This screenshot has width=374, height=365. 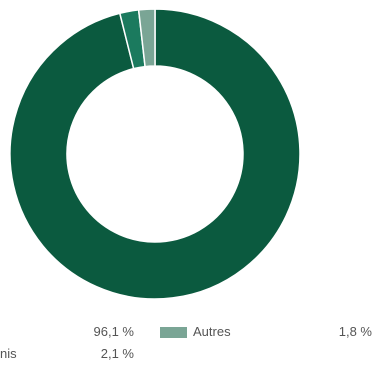 What do you see at coordinates (70, 354) in the screenshot?
I see `legend-item-1: nis 2,1 %` at bounding box center [70, 354].